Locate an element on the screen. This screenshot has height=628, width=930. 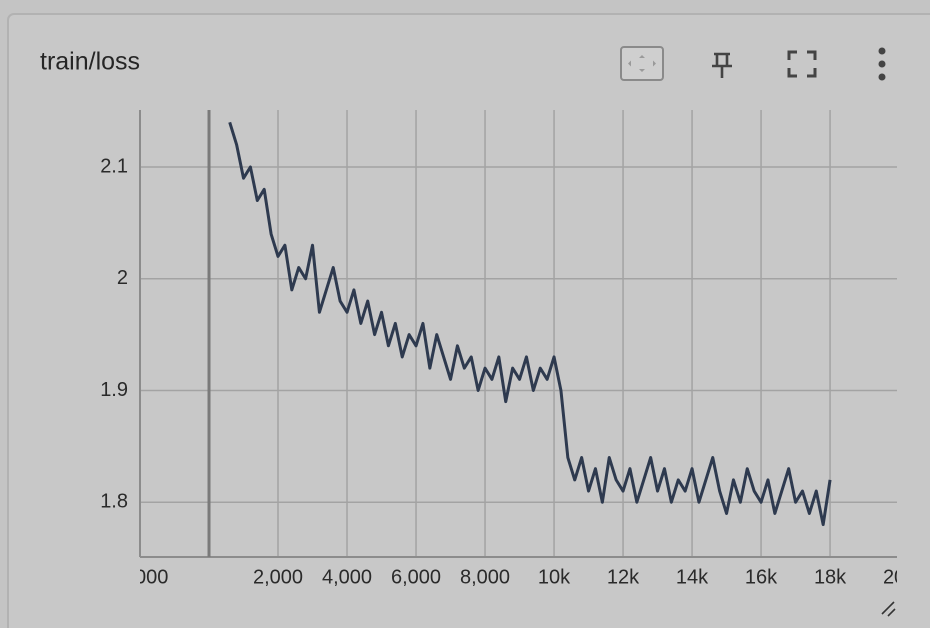
pin-button is located at coordinates (722, 65).